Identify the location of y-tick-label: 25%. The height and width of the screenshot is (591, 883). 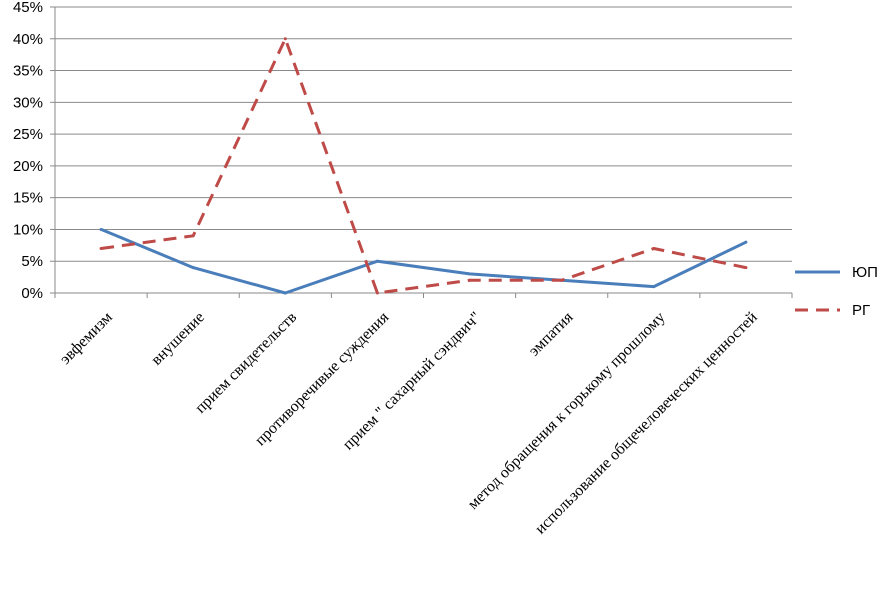
(28, 134).